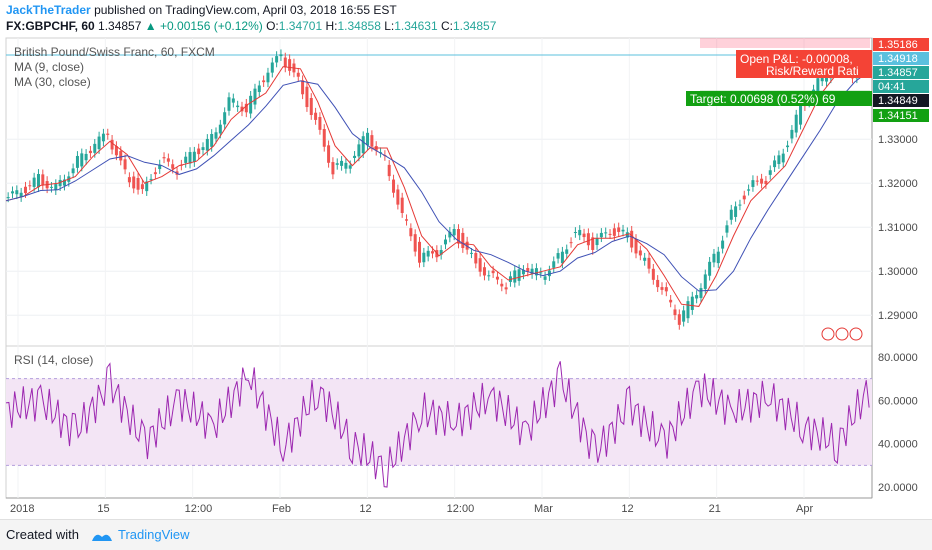 The width and height of the screenshot is (932, 550). I want to click on ma9-legend: MA (9, close), so click(49, 67).